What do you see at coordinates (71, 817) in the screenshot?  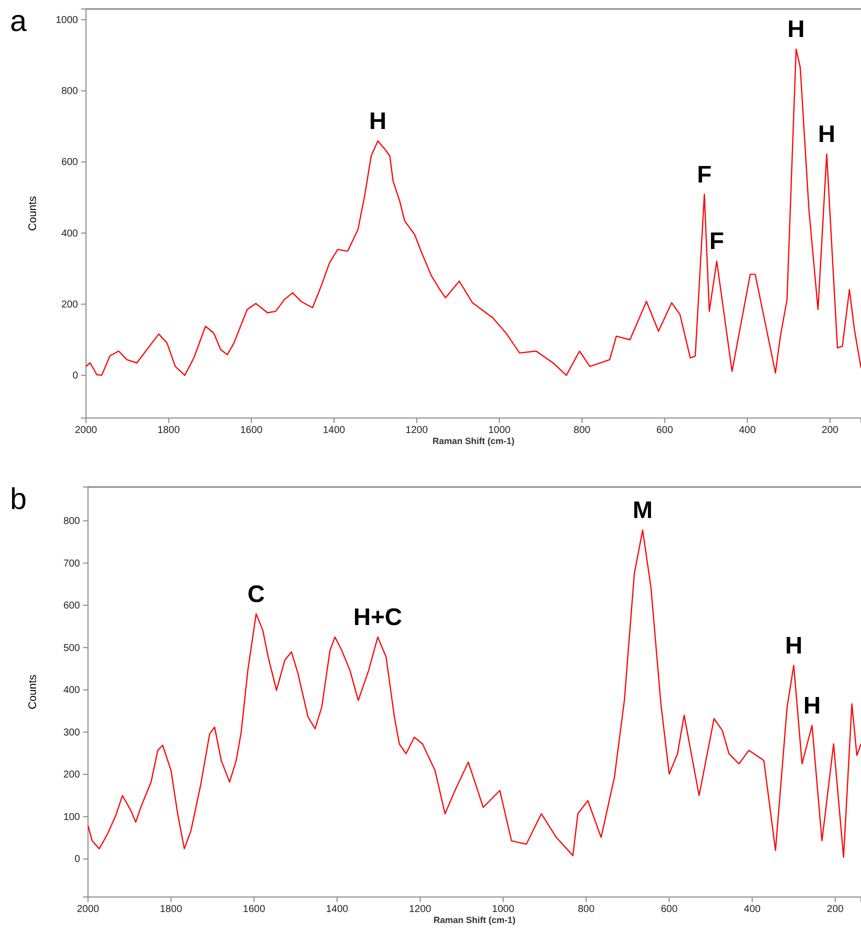 I see `y-tick-label: 100` at bounding box center [71, 817].